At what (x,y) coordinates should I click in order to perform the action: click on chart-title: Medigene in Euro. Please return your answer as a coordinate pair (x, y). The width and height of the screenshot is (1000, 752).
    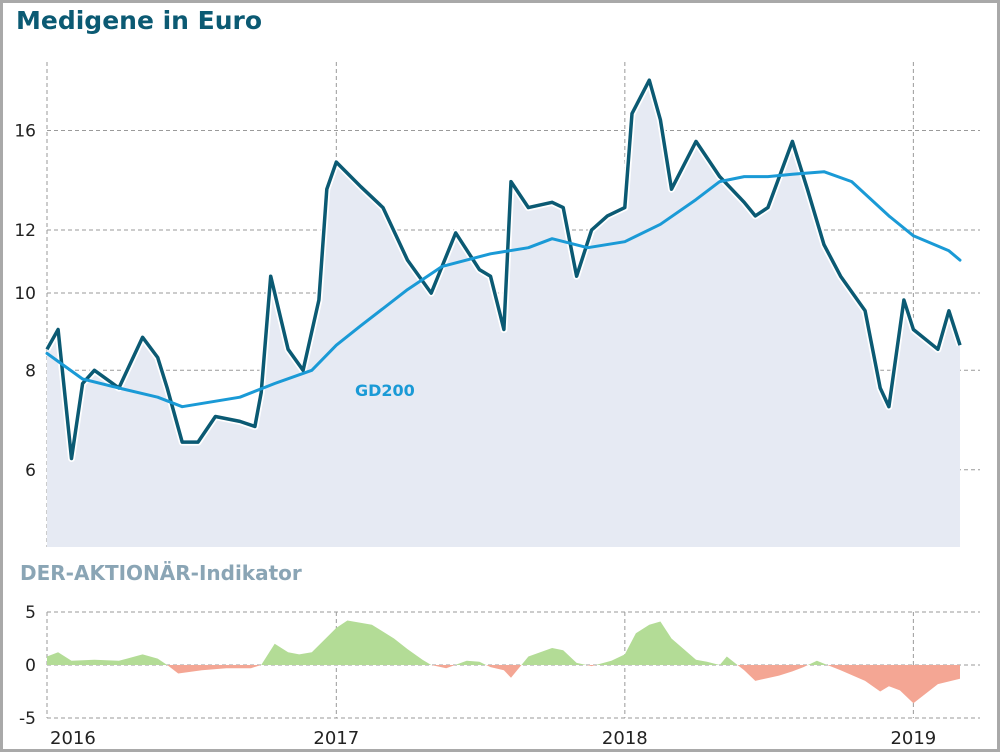
    Looking at the image, I should click on (139, 20).